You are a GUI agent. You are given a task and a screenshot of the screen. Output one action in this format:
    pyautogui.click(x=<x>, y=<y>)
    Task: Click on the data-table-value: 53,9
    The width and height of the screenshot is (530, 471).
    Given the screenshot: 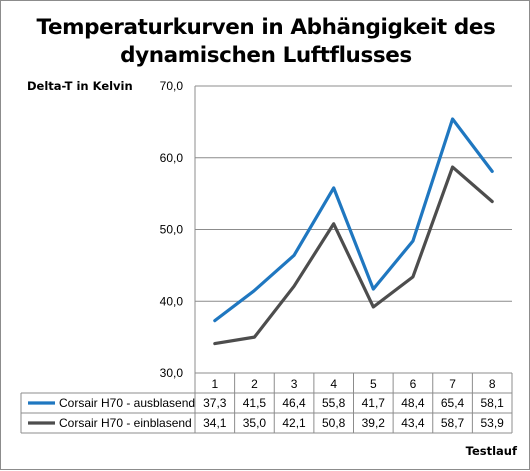 What is the action you would take?
    pyautogui.click(x=493, y=423)
    